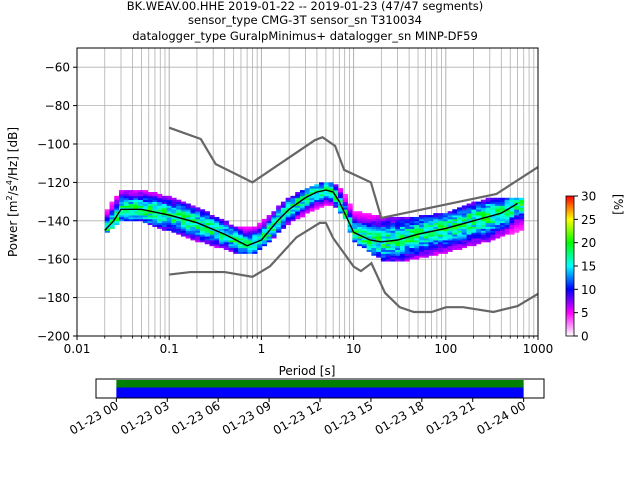 The height and width of the screenshot is (480, 640). I want to click on y-axis-ticks: −60−80−100−120−140−160−180−200, so click(57, 202).